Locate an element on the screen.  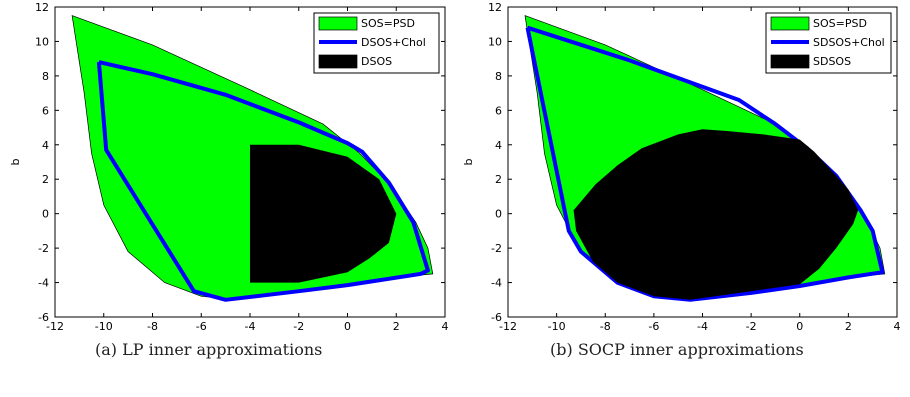
legend-label: SDSOS+Chol is located at coordinates (849, 42).